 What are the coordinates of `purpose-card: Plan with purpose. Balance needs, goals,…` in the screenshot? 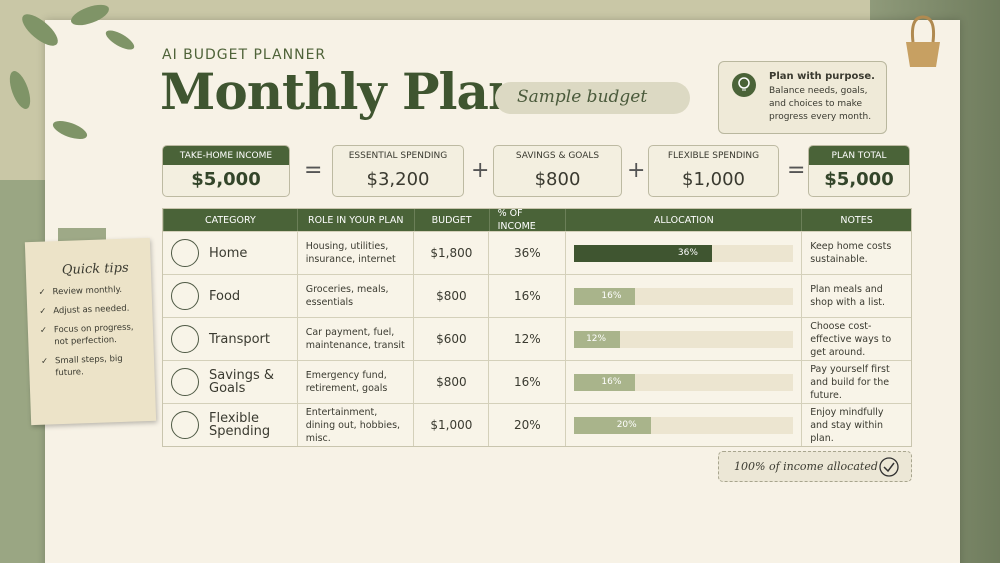 It's located at (802, 97).